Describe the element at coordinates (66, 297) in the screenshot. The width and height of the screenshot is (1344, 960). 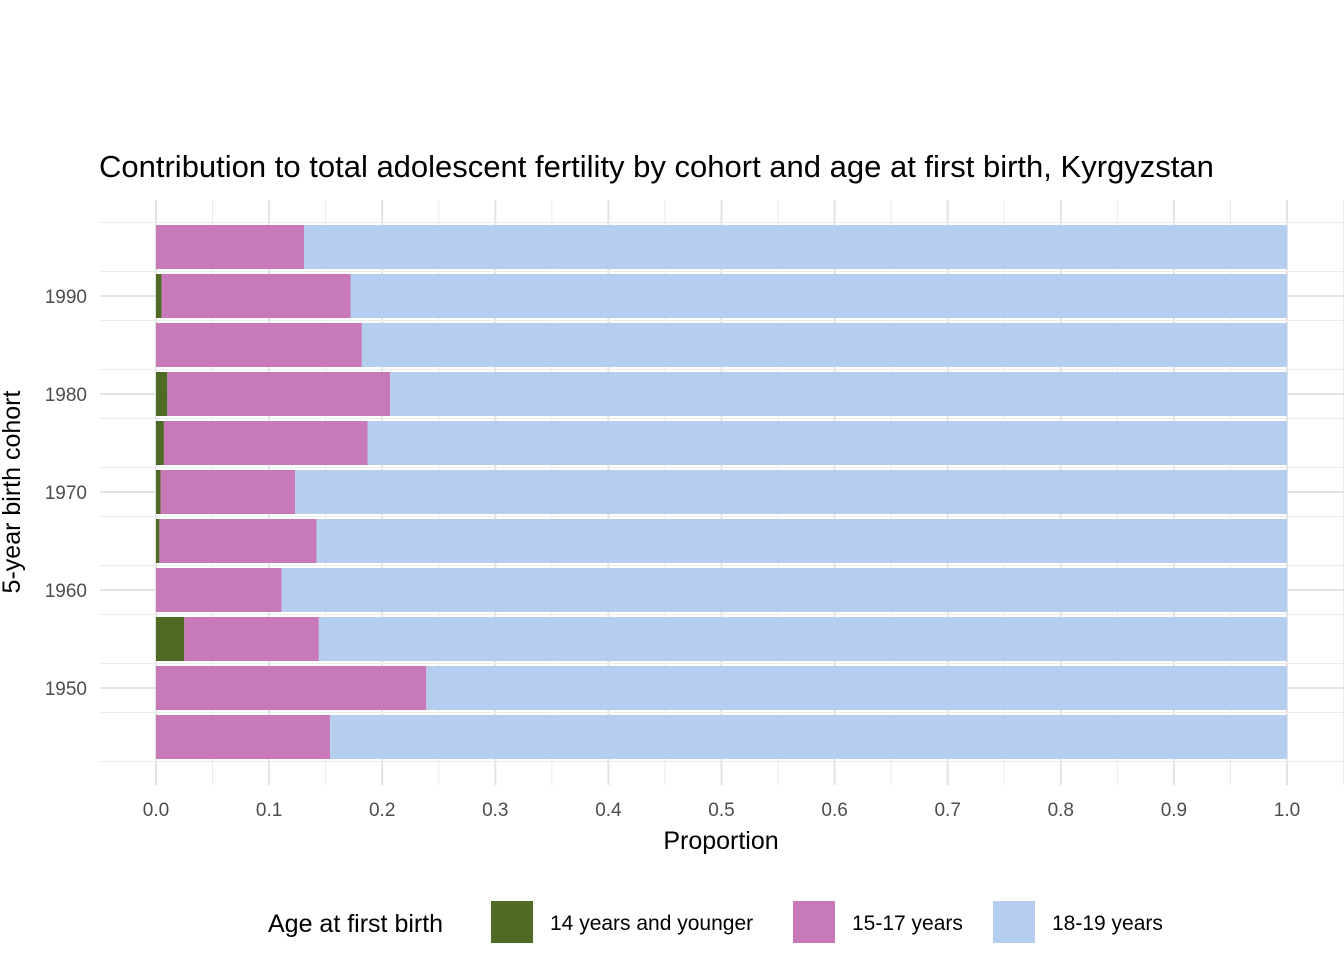
I see `y-tick-label: 1990` at that location.